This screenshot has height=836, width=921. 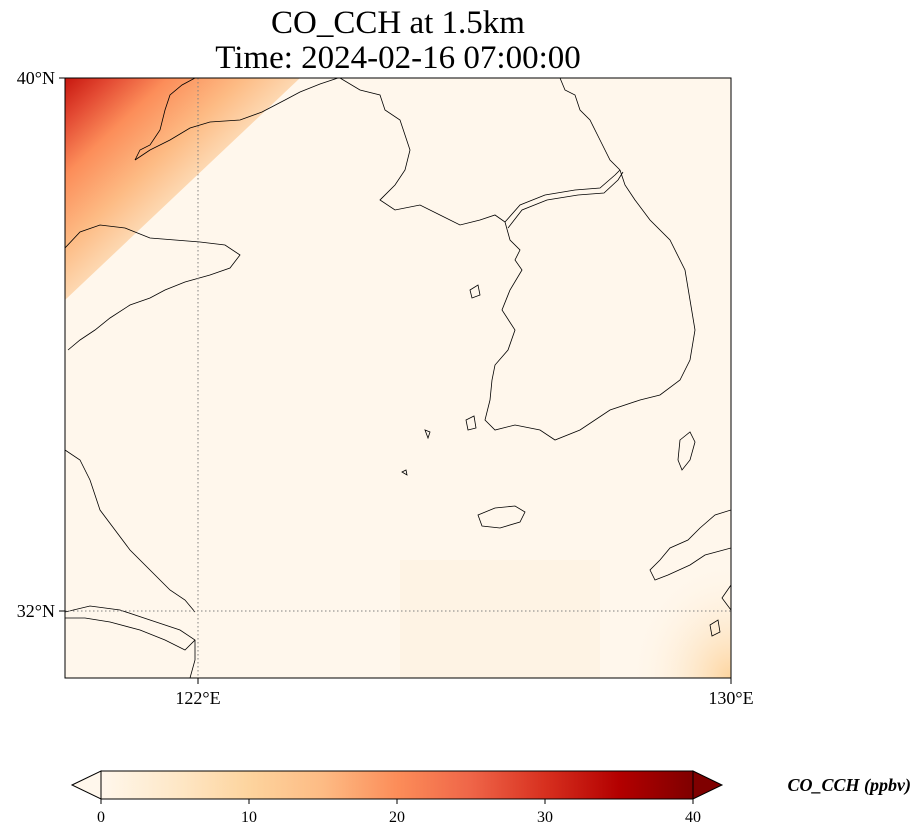 I want to click on colorbar-extend-min, so click(x=86, y=785).